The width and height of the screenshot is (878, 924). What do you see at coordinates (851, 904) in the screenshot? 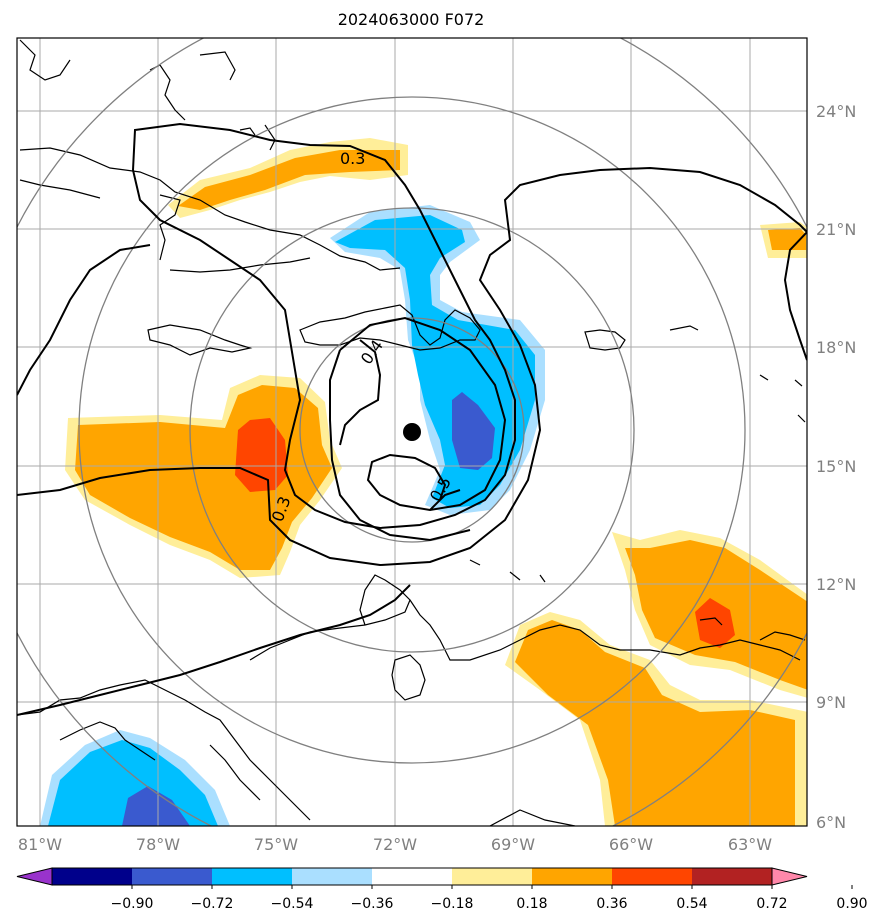
I see `colorbar-tick-label: 0.90` at bounding box center [851, 904].